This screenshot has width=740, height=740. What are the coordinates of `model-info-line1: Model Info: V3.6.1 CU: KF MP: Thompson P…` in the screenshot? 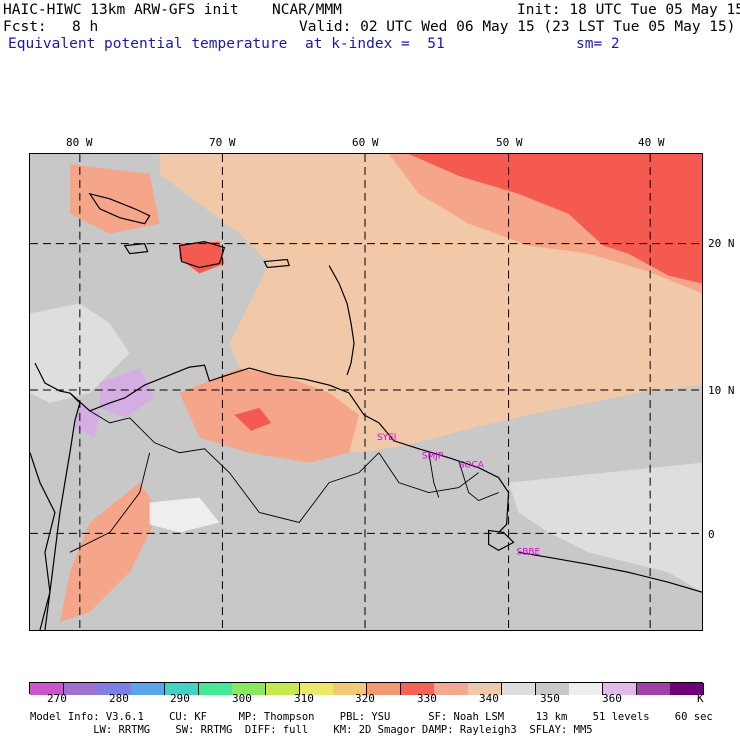 It's located at (371, 717).